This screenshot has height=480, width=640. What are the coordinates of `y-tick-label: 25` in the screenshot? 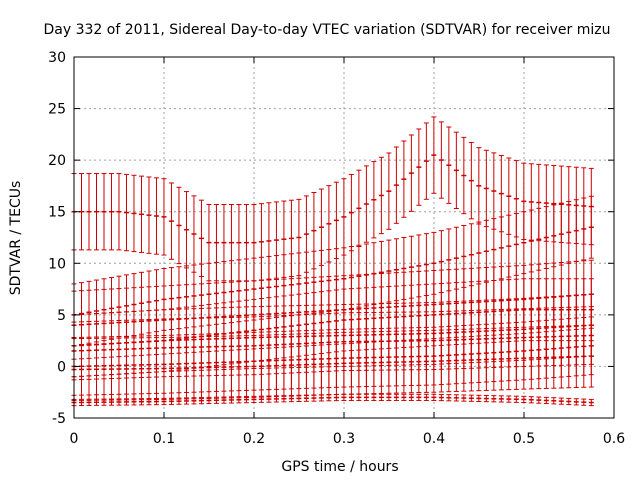 It's located at (57, 110).